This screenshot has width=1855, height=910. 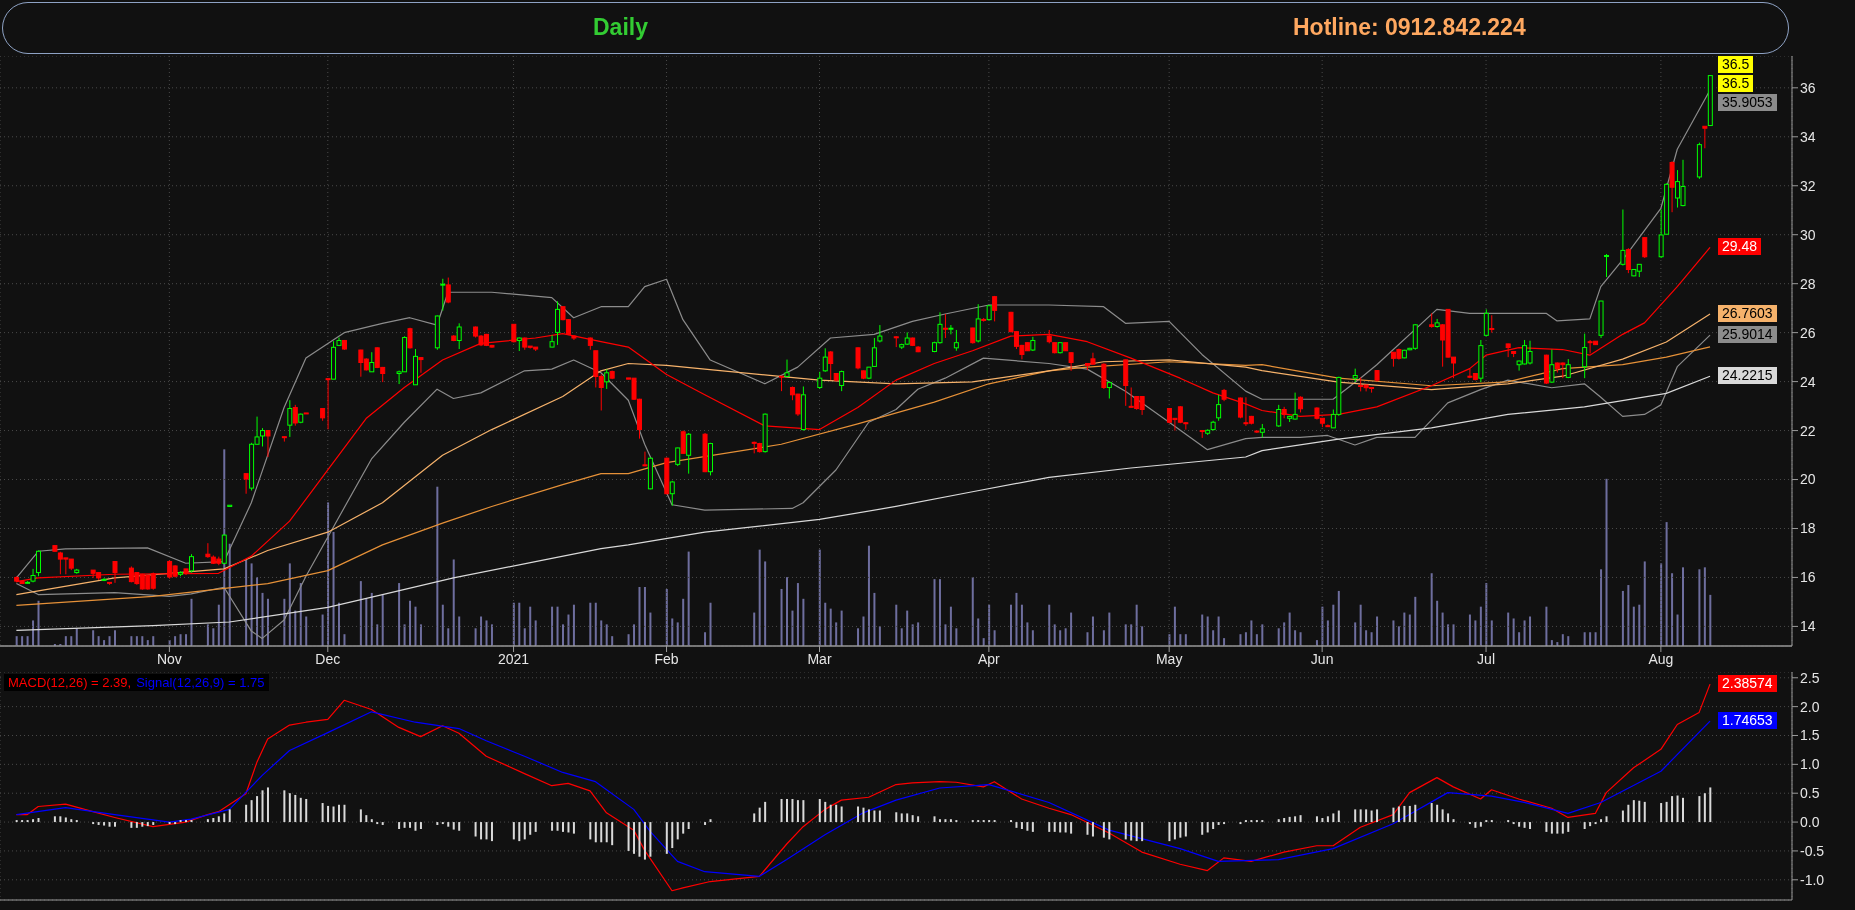 What do you see at coordinates (1747, 721) in the screenshot?
I see `annotation: 1.74653` at bounding box center [1747, 721].